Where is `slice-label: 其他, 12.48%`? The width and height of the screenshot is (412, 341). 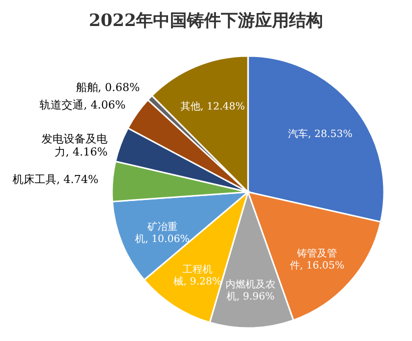
slice-label: 其他, 12.48% is located at coordinates (212, 106).